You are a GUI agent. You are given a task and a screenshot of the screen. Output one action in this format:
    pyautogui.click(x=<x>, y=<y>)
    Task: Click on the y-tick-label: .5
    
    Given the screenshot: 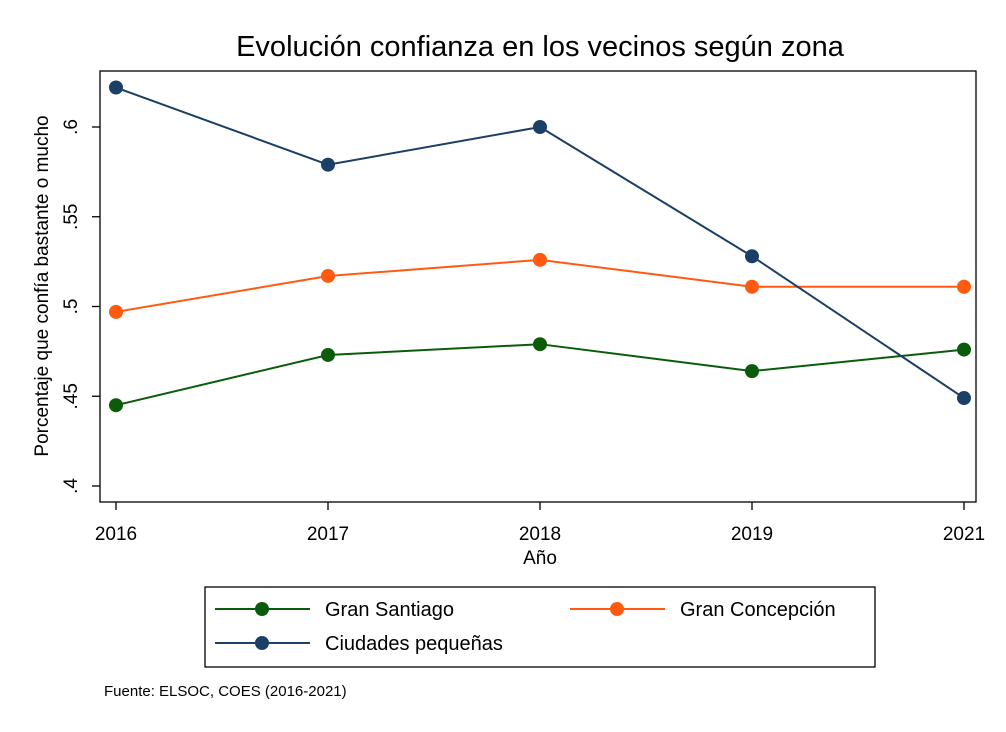 What is the action you would take?
    pyautogui.click(x=71, y=307)
    